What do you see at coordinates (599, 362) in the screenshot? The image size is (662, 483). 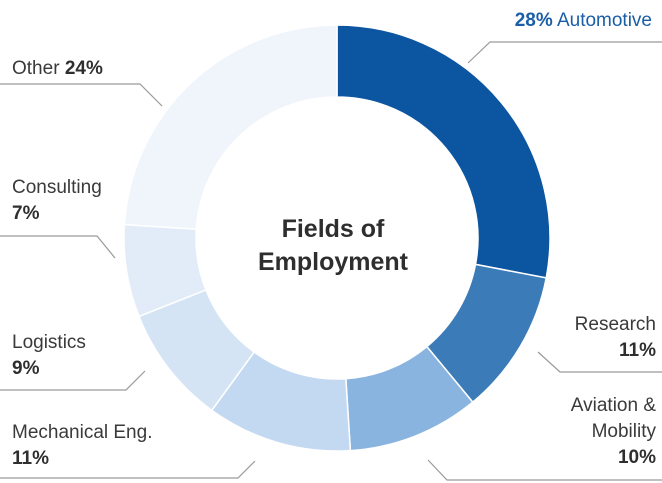 I see `connector-research` at bounding box center [599, 362].